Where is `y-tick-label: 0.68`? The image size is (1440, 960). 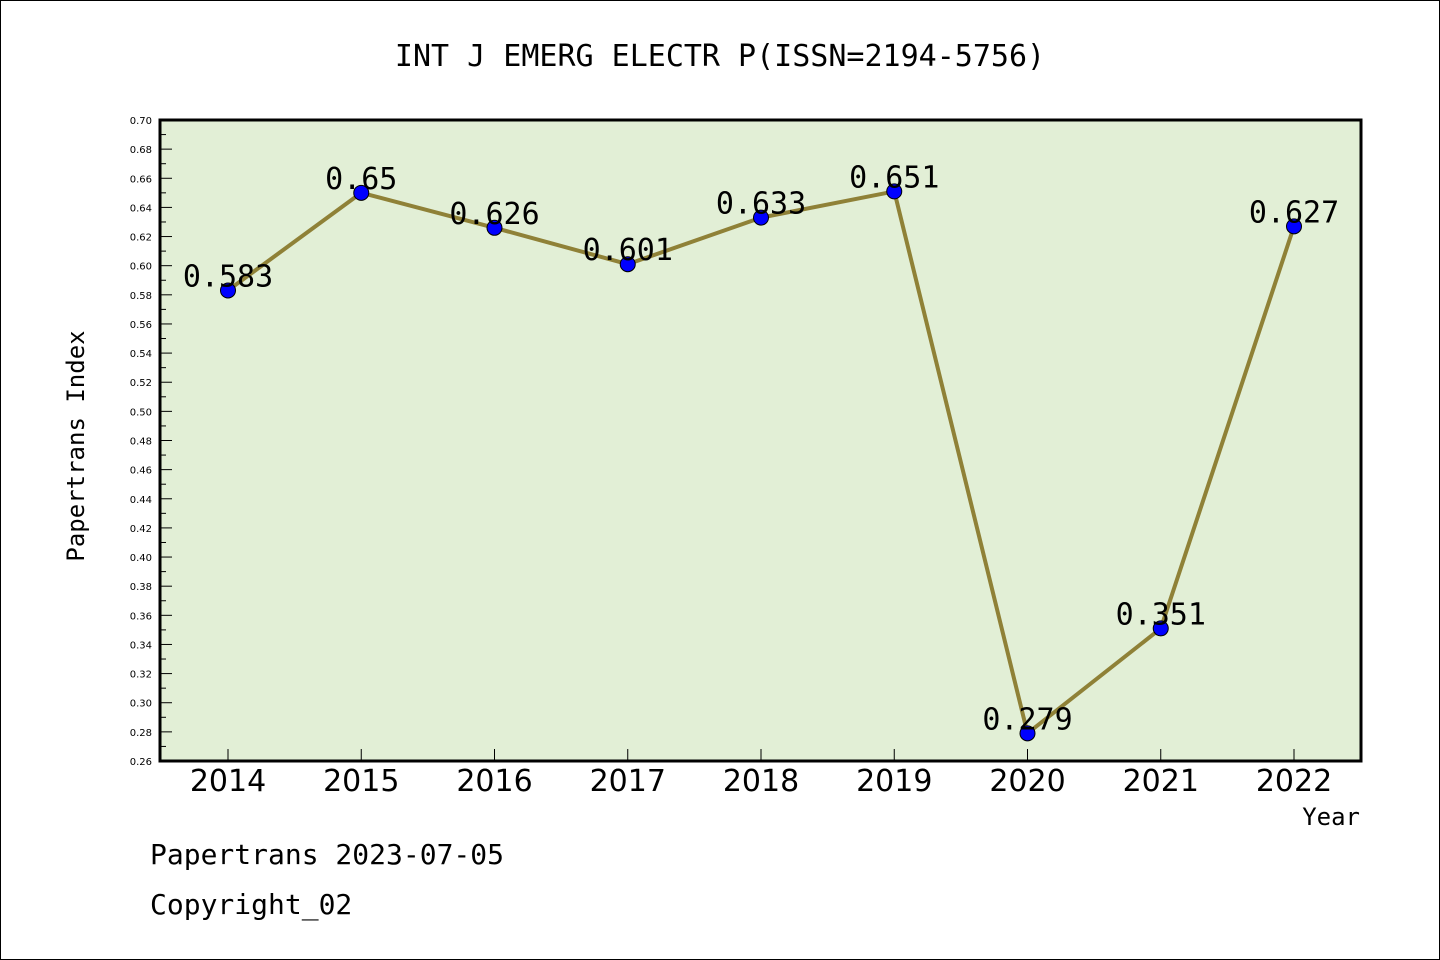 y-tick-label: 0.68 is located at coordinates (141, 150).